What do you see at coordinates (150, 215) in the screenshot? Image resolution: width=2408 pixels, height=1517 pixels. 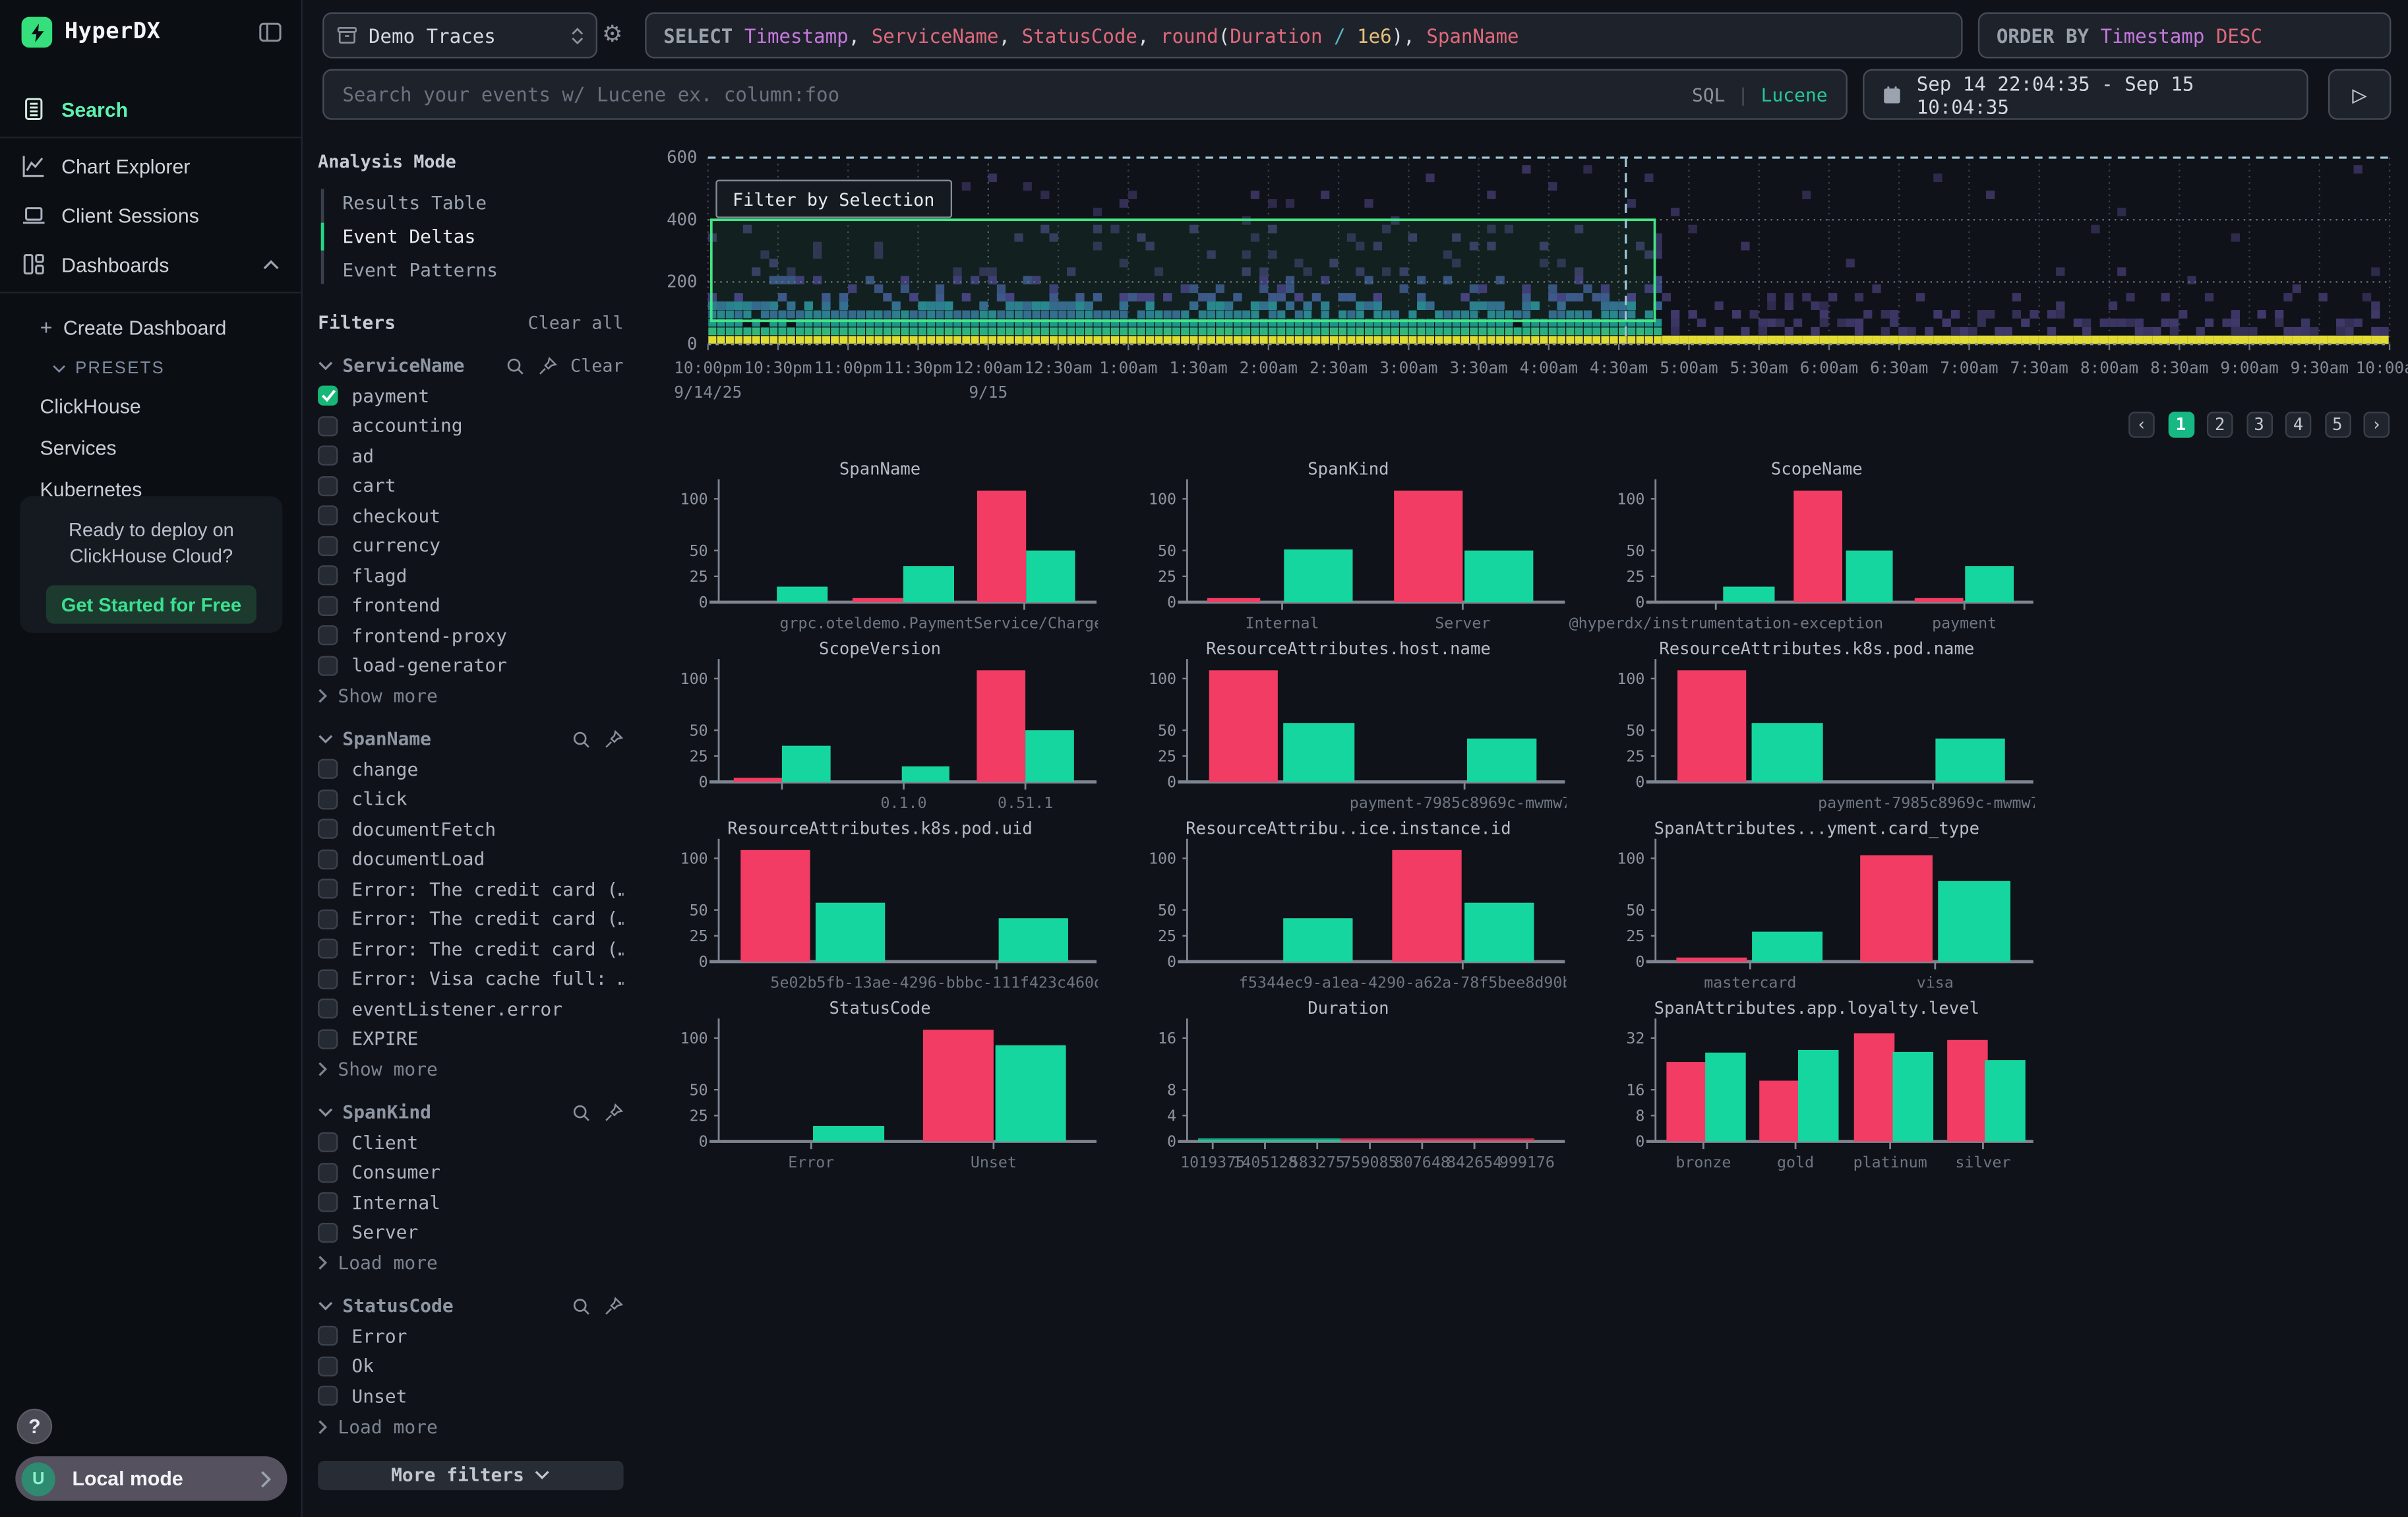 I see `sidebar-item-client-sessions: Client Sessions` at bounding box center [150, 215].